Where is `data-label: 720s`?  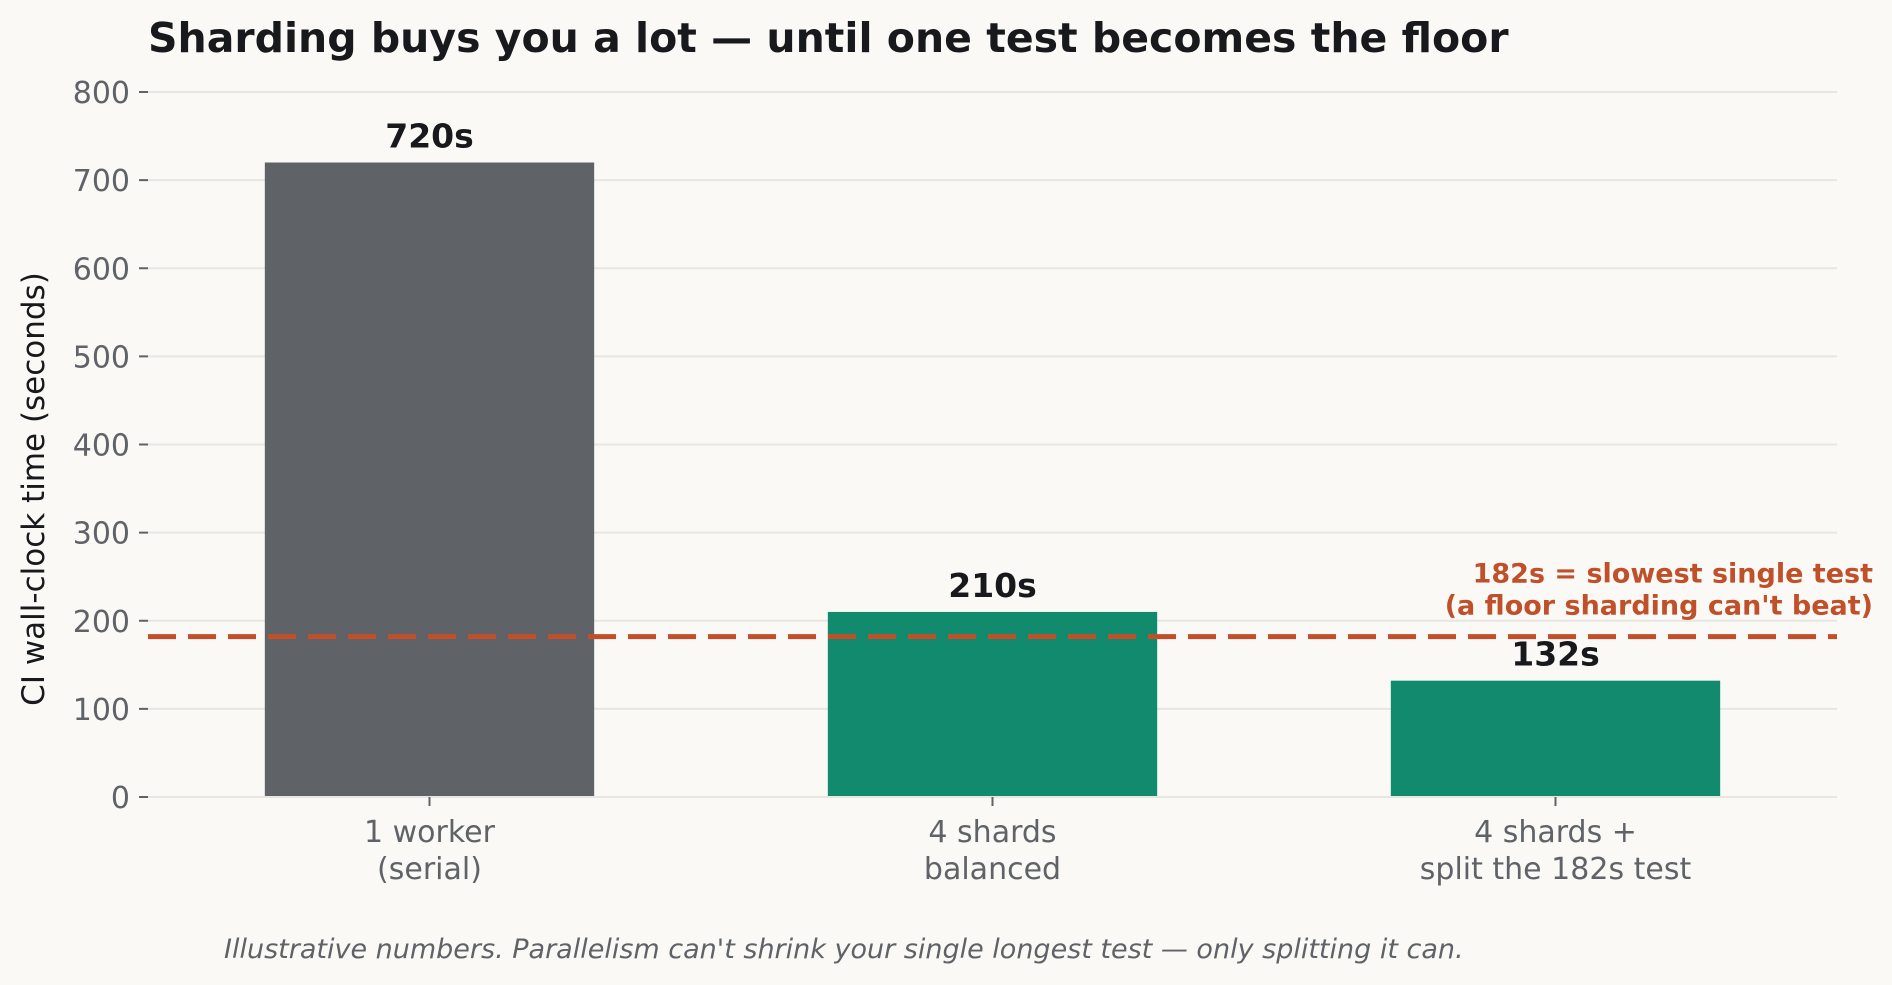
data-label: 720s is located at coordinates (429, 136).